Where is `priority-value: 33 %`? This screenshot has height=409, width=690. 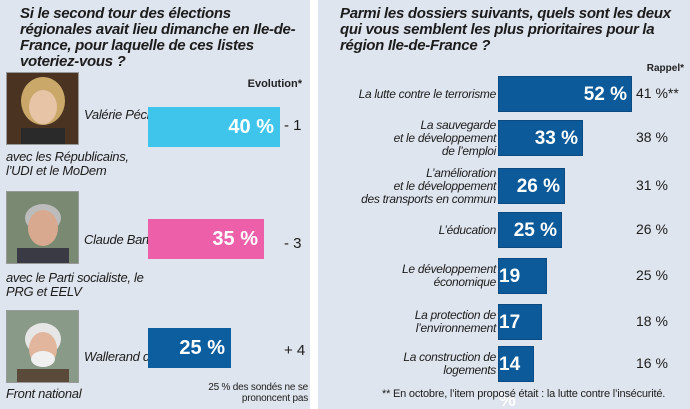 priority-value: 33 % is located at coordinates (556, 138).